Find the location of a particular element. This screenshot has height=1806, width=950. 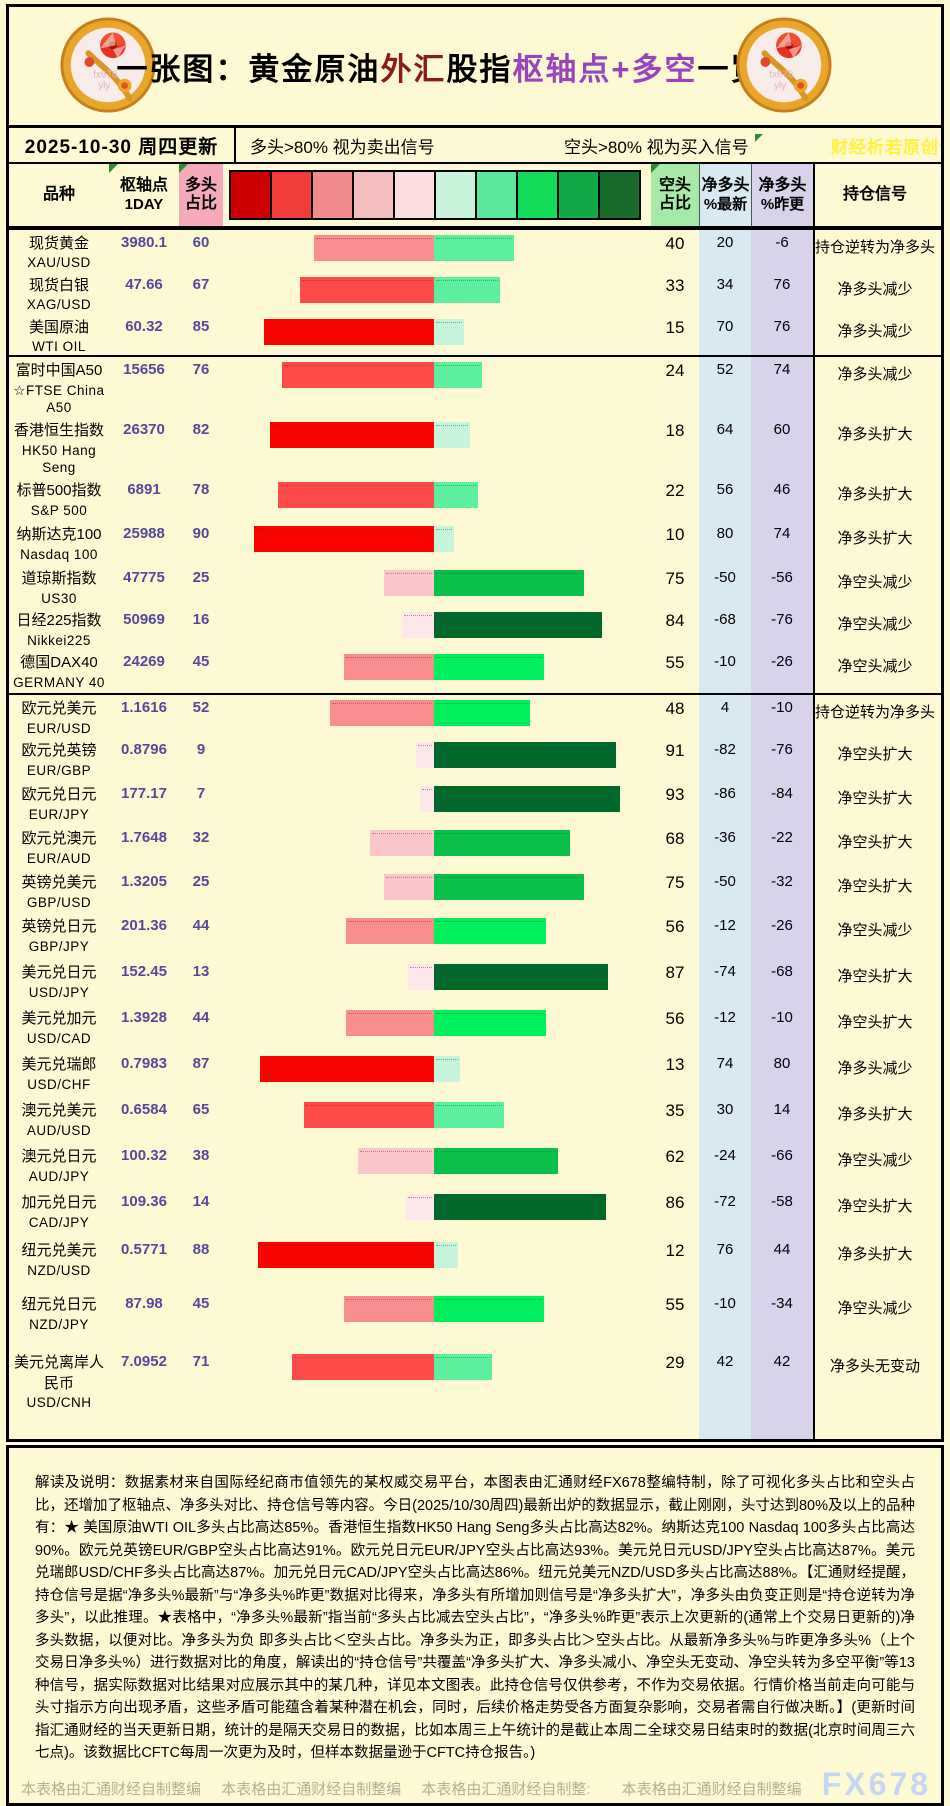

symbol-name-en: EUR/AUD is located at coordinates (59, 858).